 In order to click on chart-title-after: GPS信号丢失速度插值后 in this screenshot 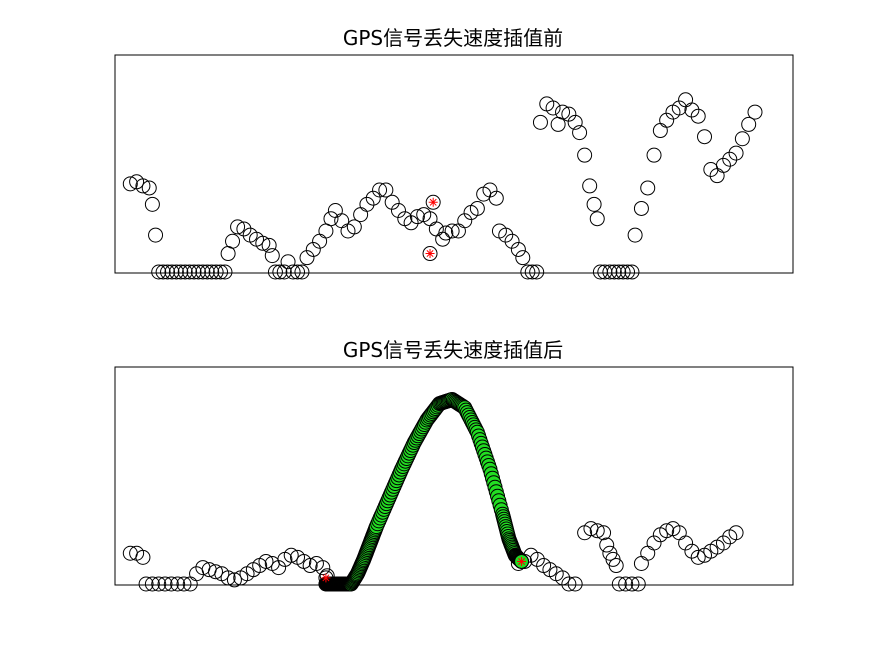, I will do `click(453, 350)`.